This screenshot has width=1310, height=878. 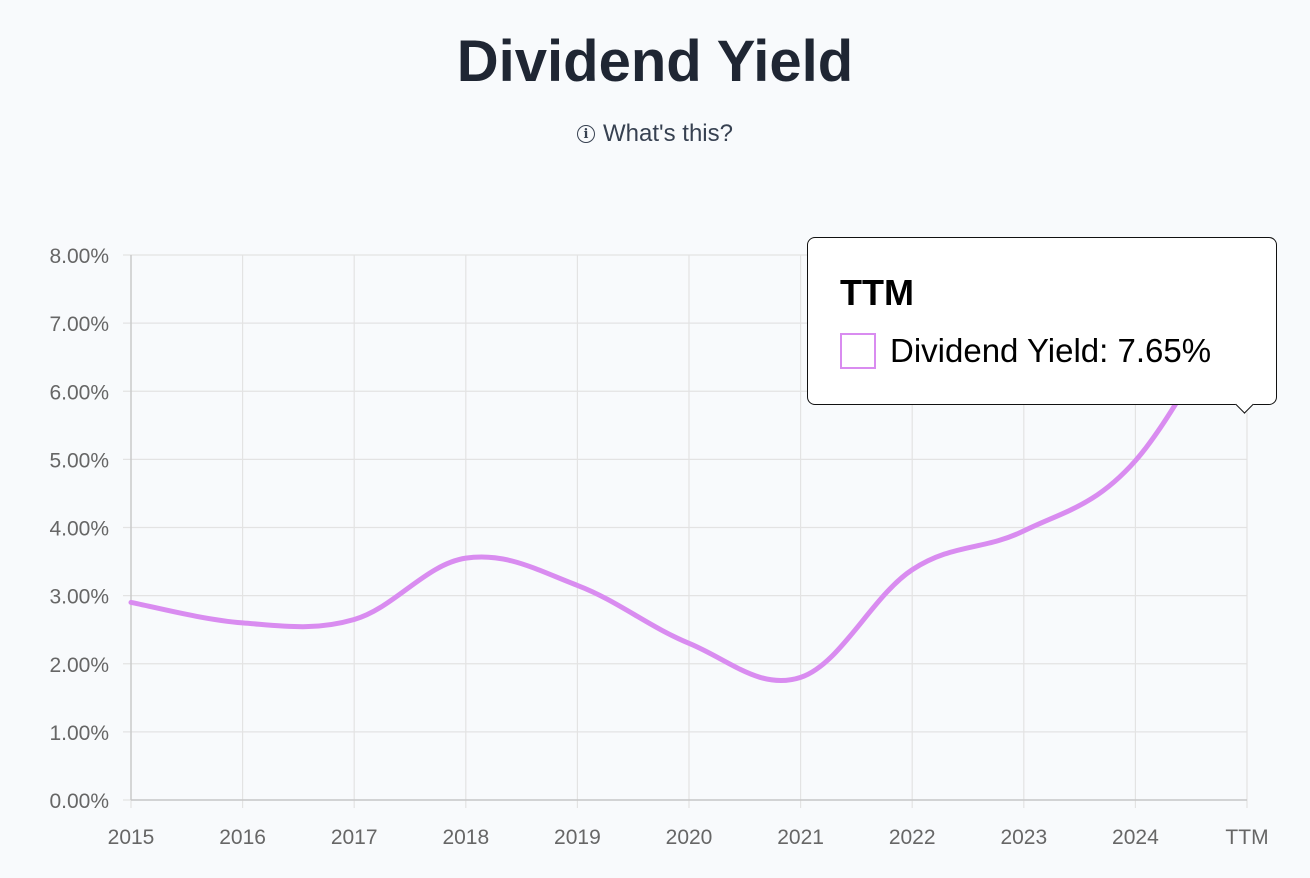 I want to click on page-title: Dividend Yield, so click(x=655, y=61).